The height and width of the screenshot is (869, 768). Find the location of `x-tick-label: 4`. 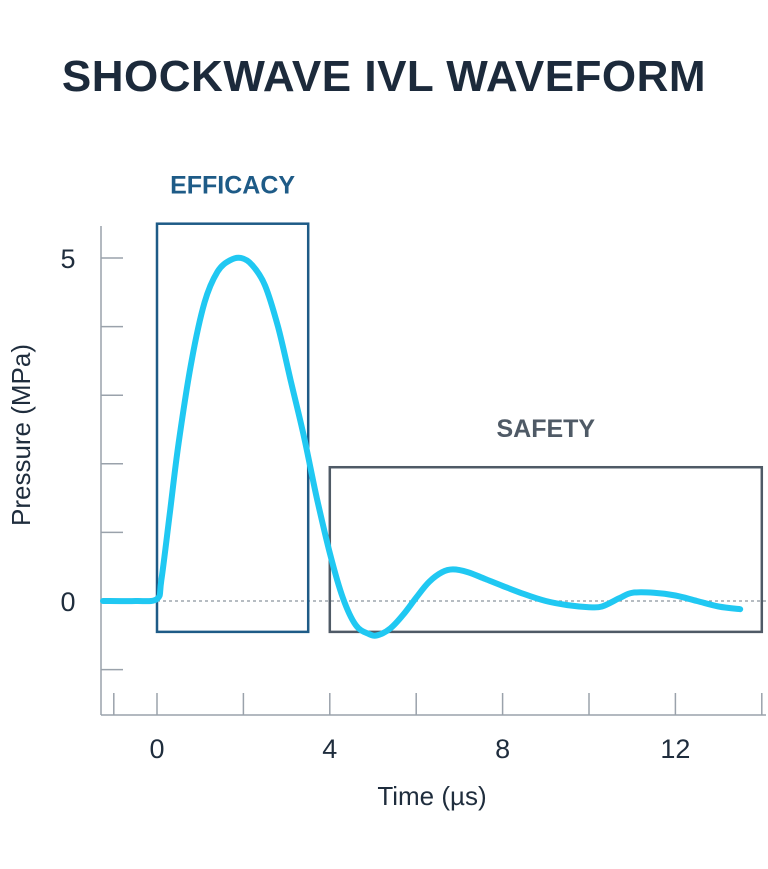

x-tick-label: 4 is located at coordinates (329, 749).